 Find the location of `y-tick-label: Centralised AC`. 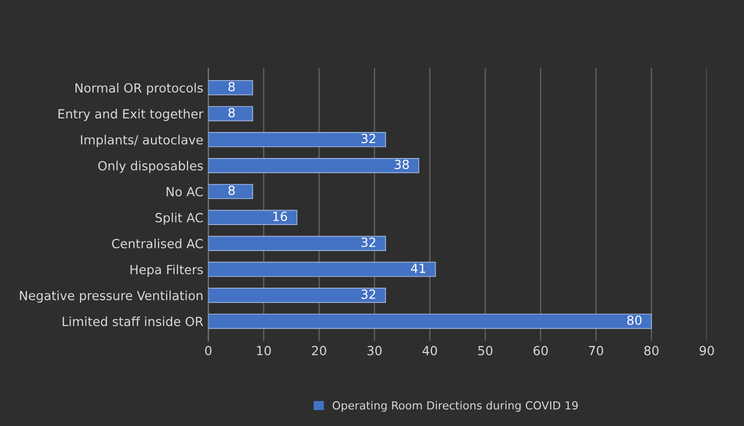

y-tick-label: Centralised AC is located at coordinates (157, 243).